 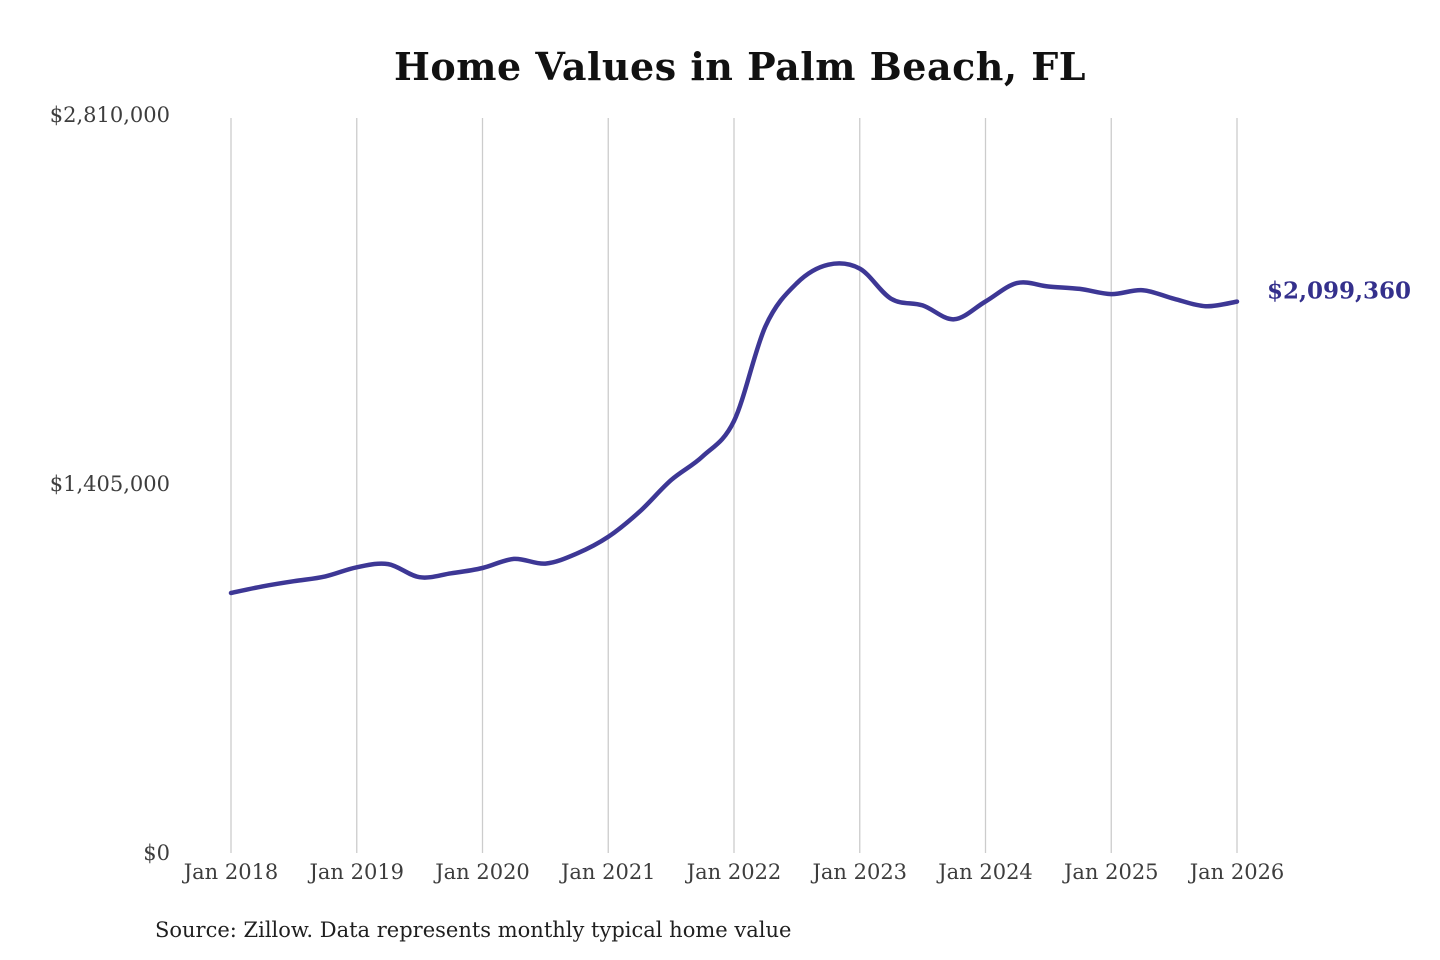 What do you see at coordinates (482, 872) in the screenshot?
I see `x-tick-label: Jan 2020` at bounding box center [482, 872].